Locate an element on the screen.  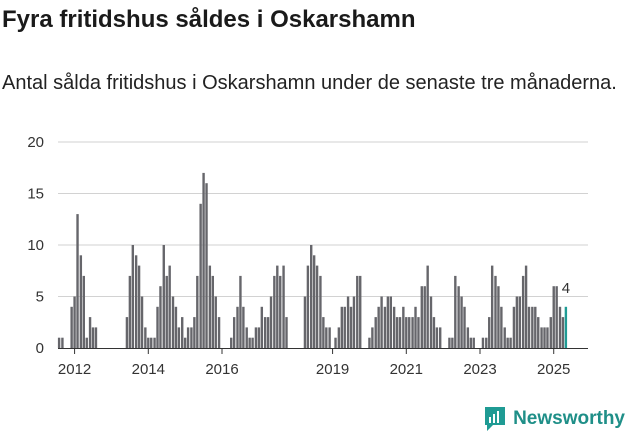
x-tick-label: 2019 is located at coordinates (332, 369).